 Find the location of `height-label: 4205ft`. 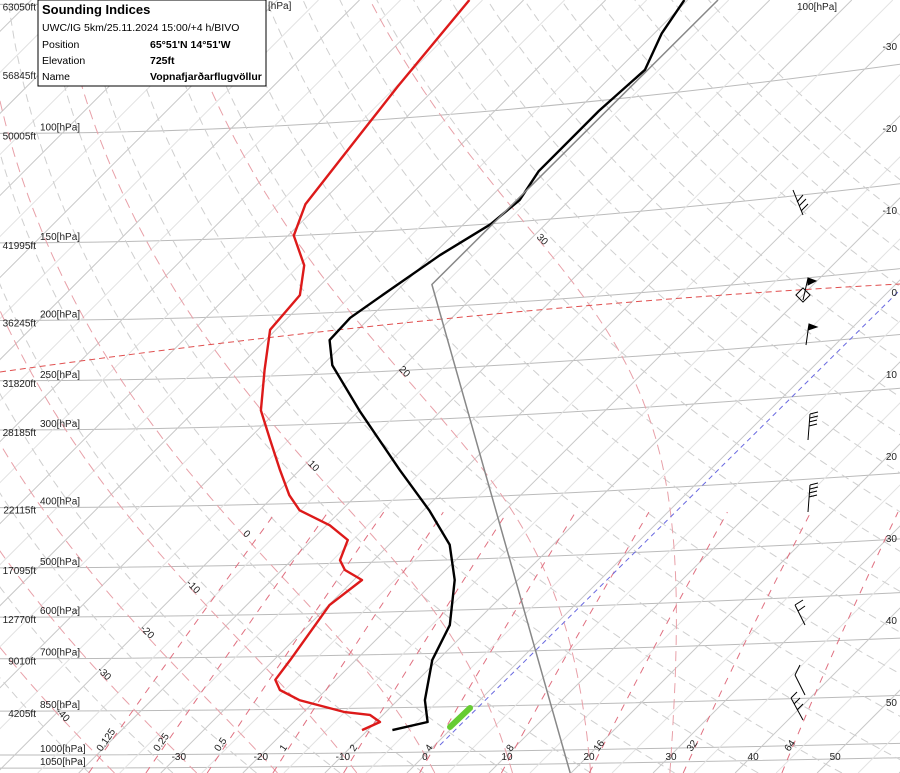

height-label: 4205ft is located at coordinates (22, 714).